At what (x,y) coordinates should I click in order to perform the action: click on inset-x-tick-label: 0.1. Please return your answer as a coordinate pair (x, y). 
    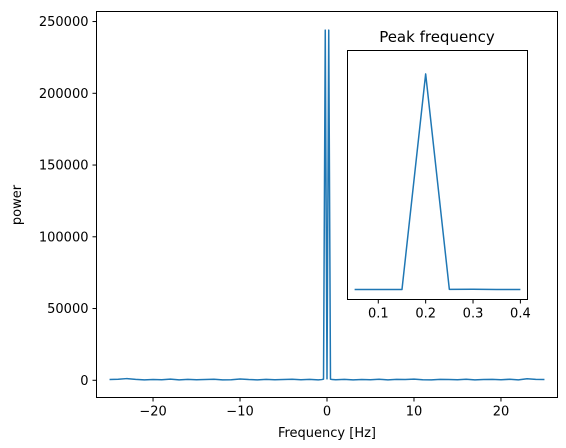
    Looking at the image, I should click on (378, 314).